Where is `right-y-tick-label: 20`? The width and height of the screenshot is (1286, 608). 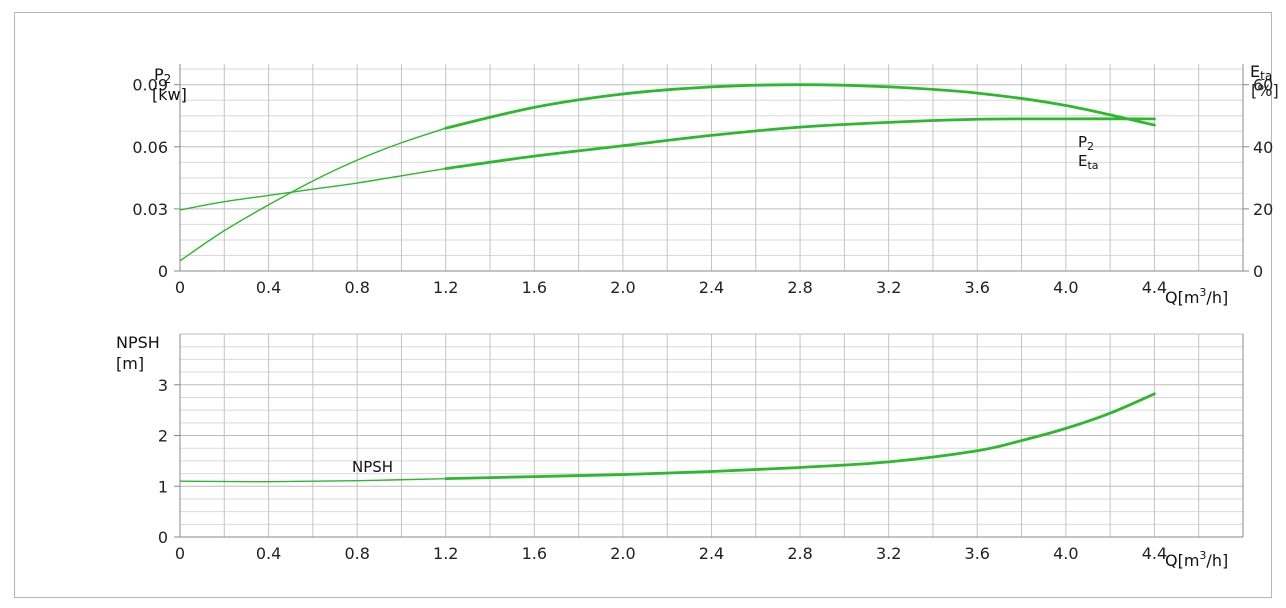 right-y-tick-label: 20 is located at coordinates (1263, 209).